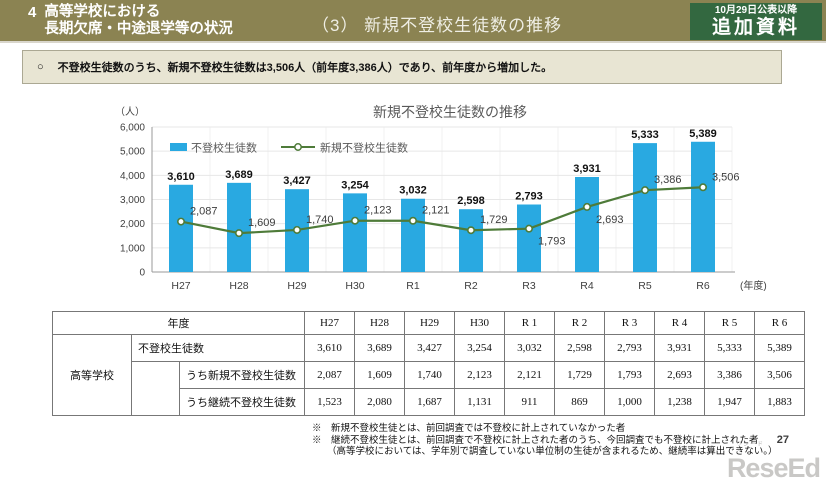 The width and height of the screenshot is (826, 484). I want to click on line-marker-H30, so click(354, 220).